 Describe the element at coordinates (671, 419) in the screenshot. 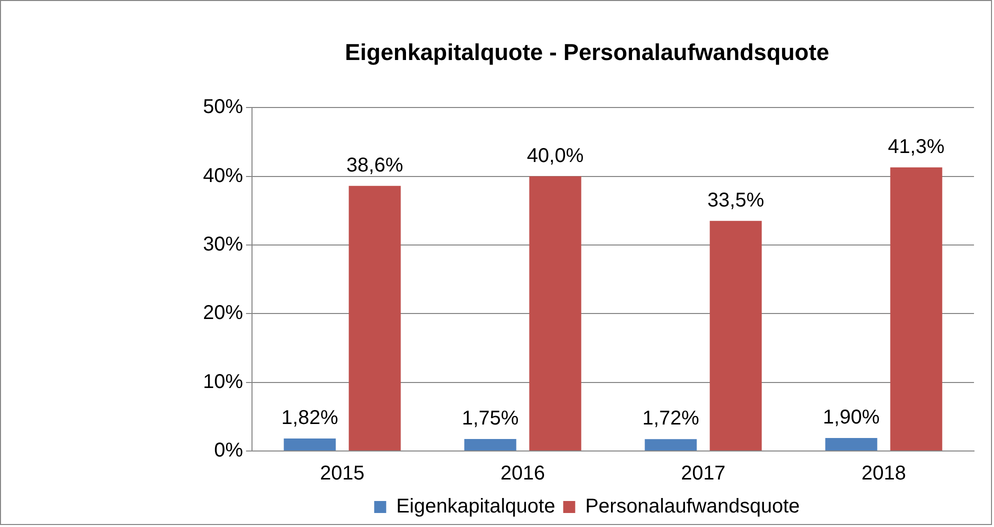

I see `data-label: 1,72%` at that location.